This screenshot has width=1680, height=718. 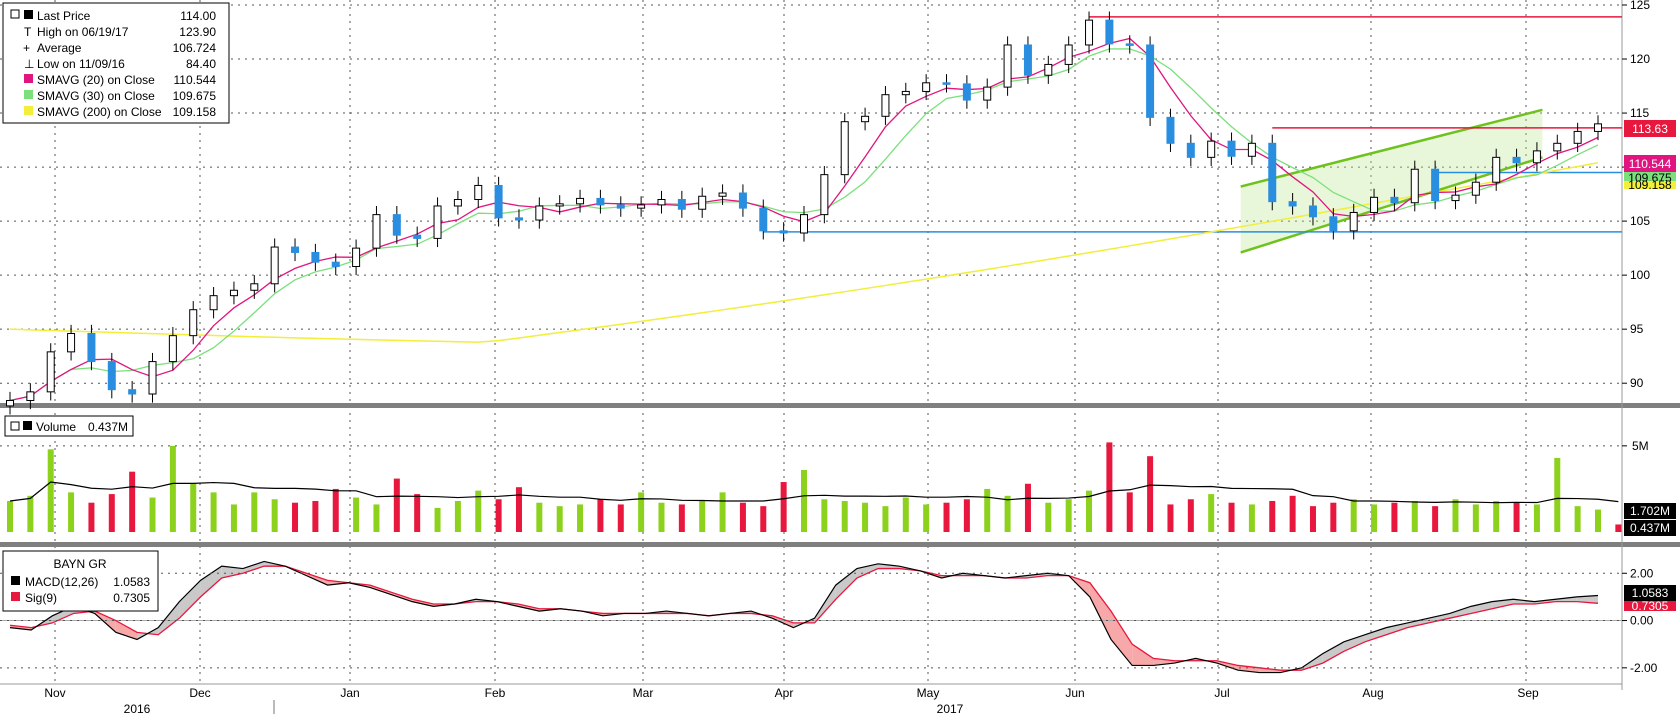 I want to click on x-month-label-0: Nov, so click(x=54, y=693).